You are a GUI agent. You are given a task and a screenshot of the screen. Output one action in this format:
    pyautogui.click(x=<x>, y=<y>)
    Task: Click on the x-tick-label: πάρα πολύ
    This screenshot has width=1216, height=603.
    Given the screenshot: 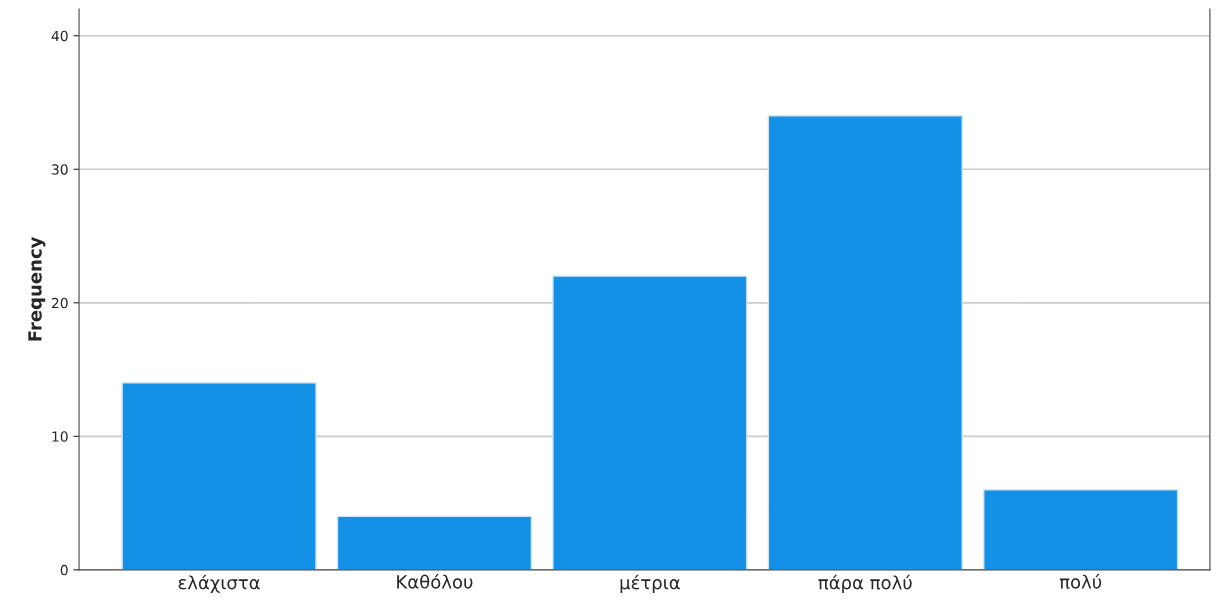 What is the action you would take?
    pyautogui.click(x=865, y=583)
    